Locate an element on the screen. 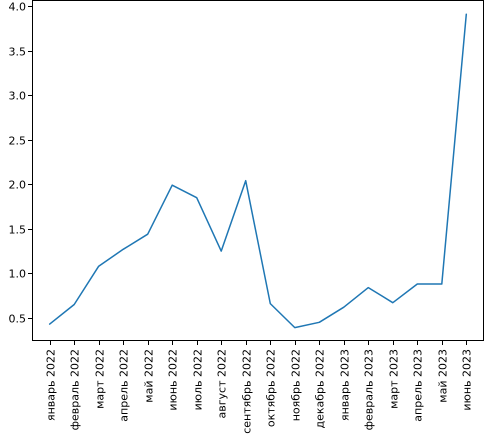 The height and width of the screenshot is (448, 490). x-tick-label: октябрь 2022 is located at coordinates (271, 388).